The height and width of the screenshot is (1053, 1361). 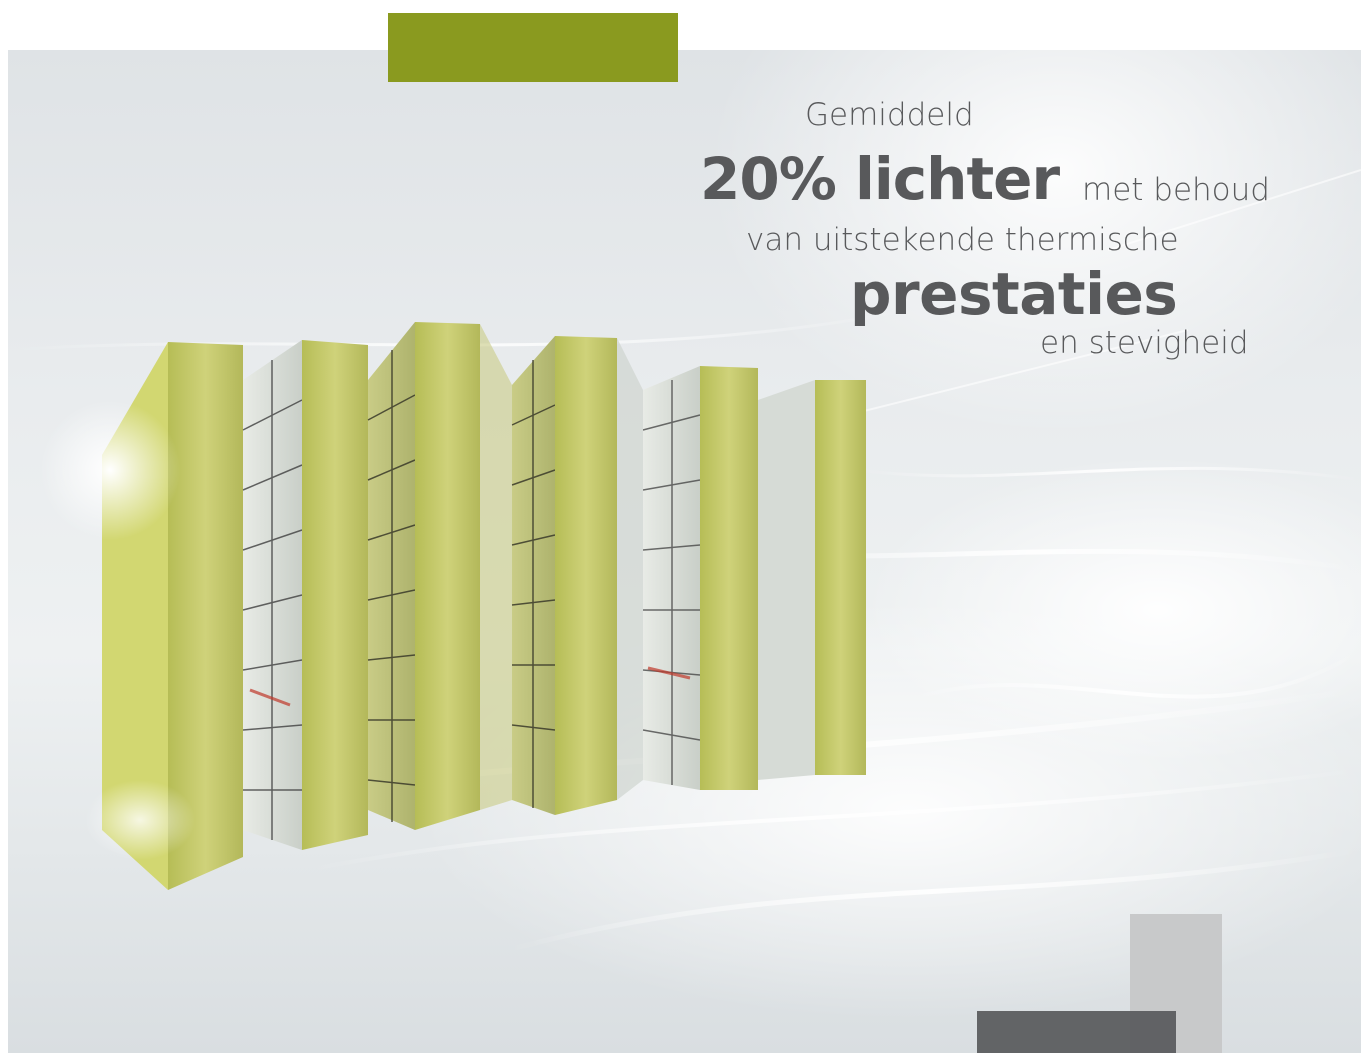 I want to click on headline-line-2-rest: met behoud, so click(x=1176, y=190).